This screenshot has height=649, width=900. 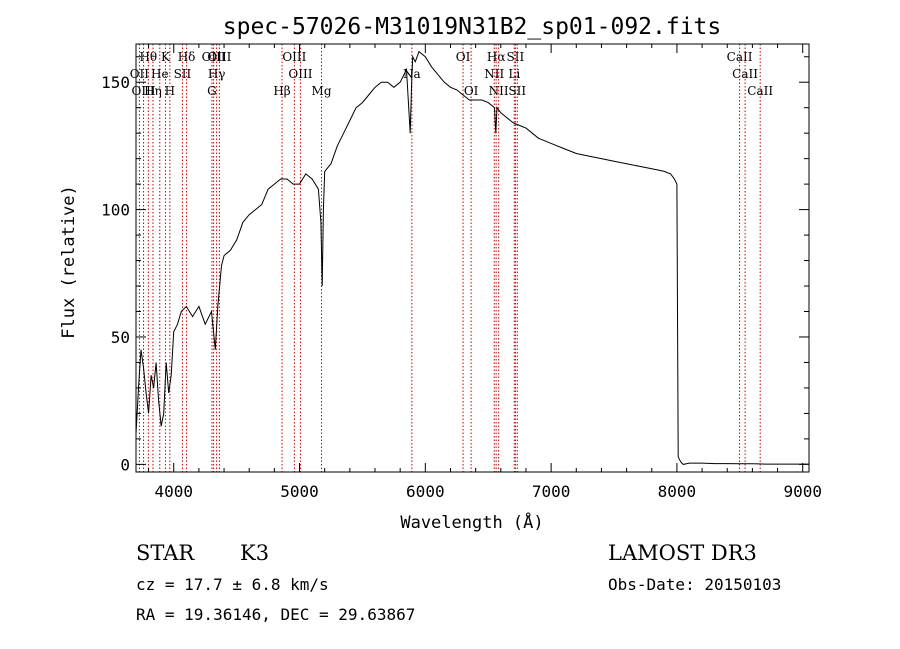 What do you see at coordinates (173, 491) in the screenshot?
I see `x-tick-label: 4000` at bounding box center [173, 491].